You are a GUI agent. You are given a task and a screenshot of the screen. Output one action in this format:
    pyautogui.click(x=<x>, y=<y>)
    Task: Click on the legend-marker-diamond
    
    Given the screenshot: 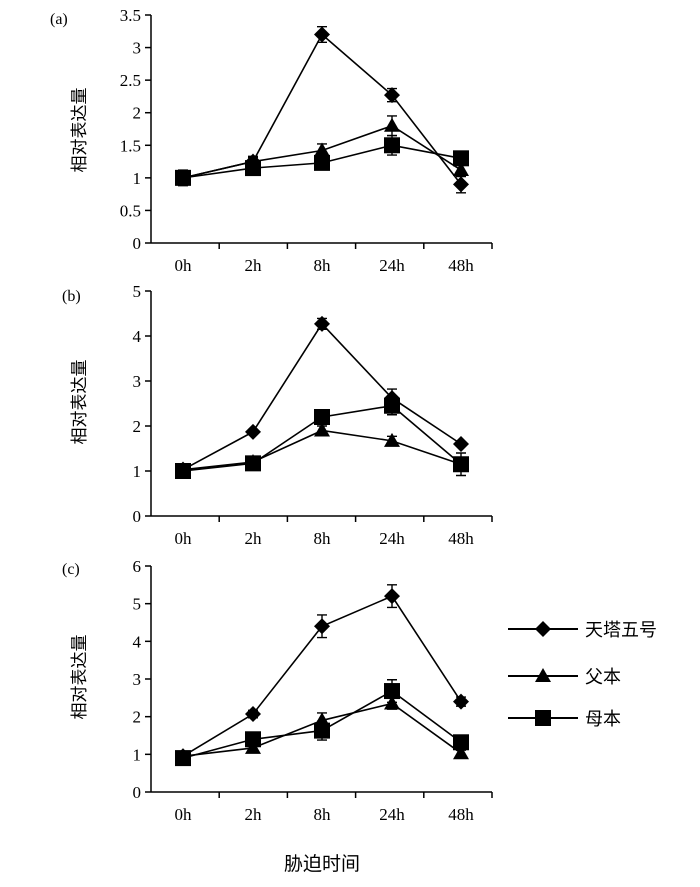 What is the action you would take?
    pyautogui.click(x=543, y=629)
    